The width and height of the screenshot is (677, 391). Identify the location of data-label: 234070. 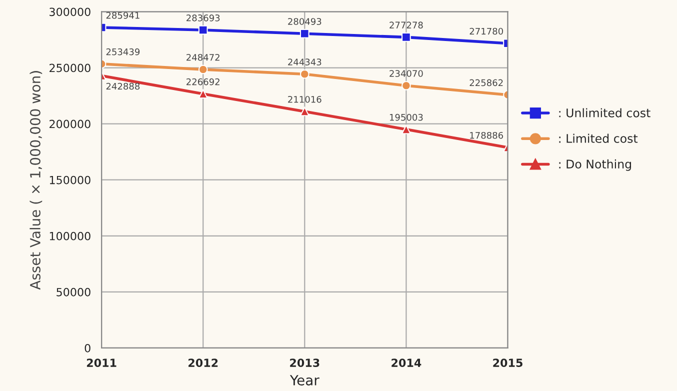
(406, 73).